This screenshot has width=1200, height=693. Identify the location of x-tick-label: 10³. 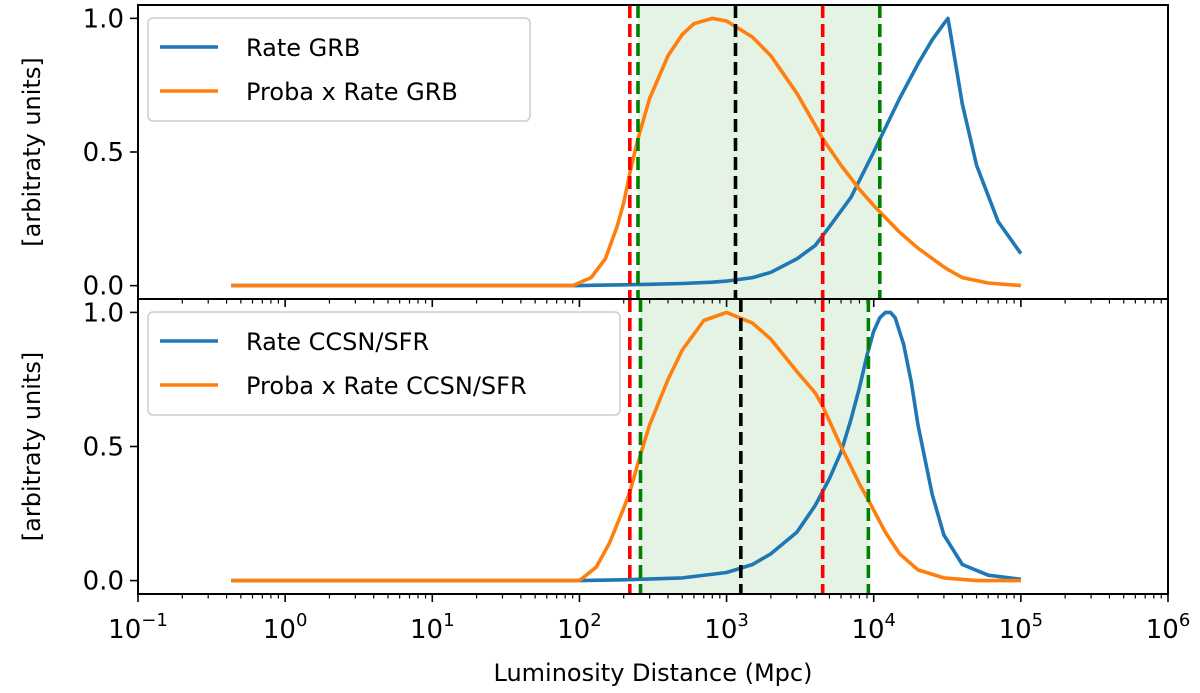
(726, 627).